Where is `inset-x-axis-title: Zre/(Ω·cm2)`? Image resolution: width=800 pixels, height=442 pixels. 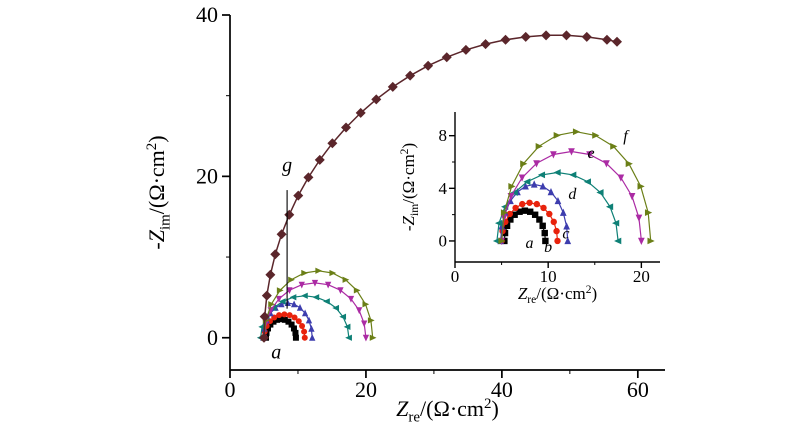
inset-x-axis-title: Zre/(Ω·cm2) is located at coordinates (557, 294).